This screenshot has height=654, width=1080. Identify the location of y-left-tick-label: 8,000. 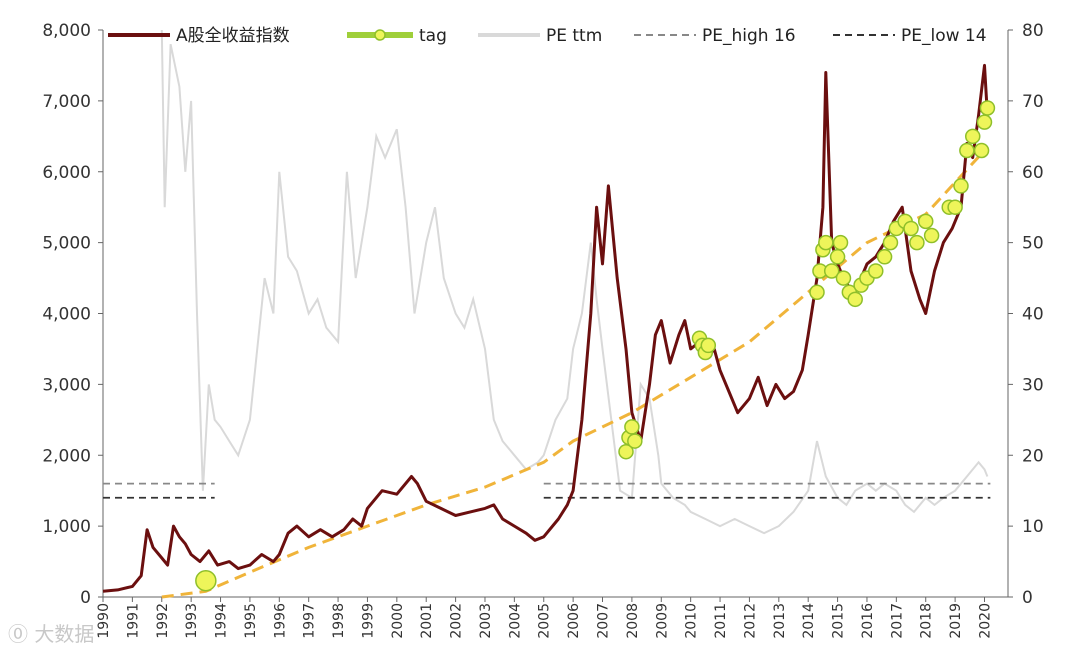
(66, 31).